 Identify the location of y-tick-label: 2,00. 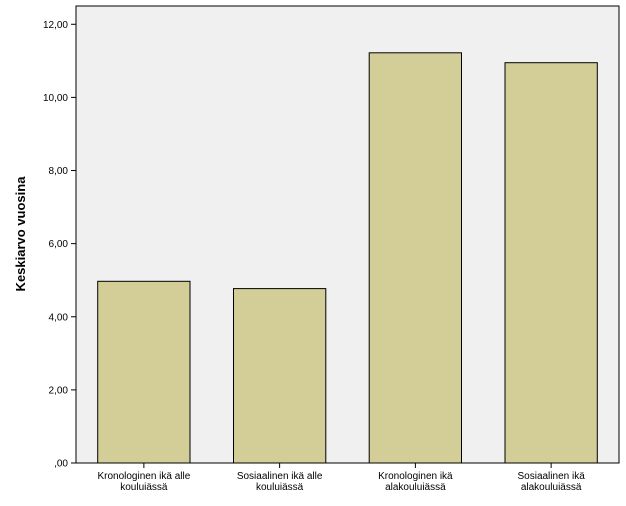
(59, 390).